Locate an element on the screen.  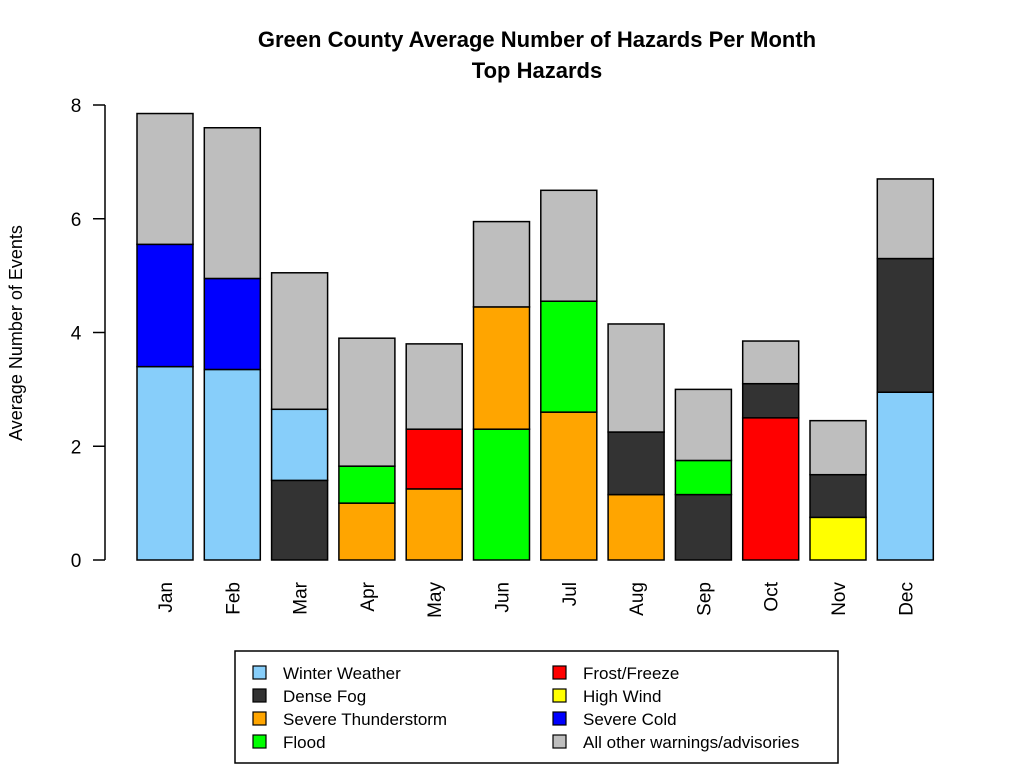
bar-segment-jun-flood is located at coordinates (501, 494).